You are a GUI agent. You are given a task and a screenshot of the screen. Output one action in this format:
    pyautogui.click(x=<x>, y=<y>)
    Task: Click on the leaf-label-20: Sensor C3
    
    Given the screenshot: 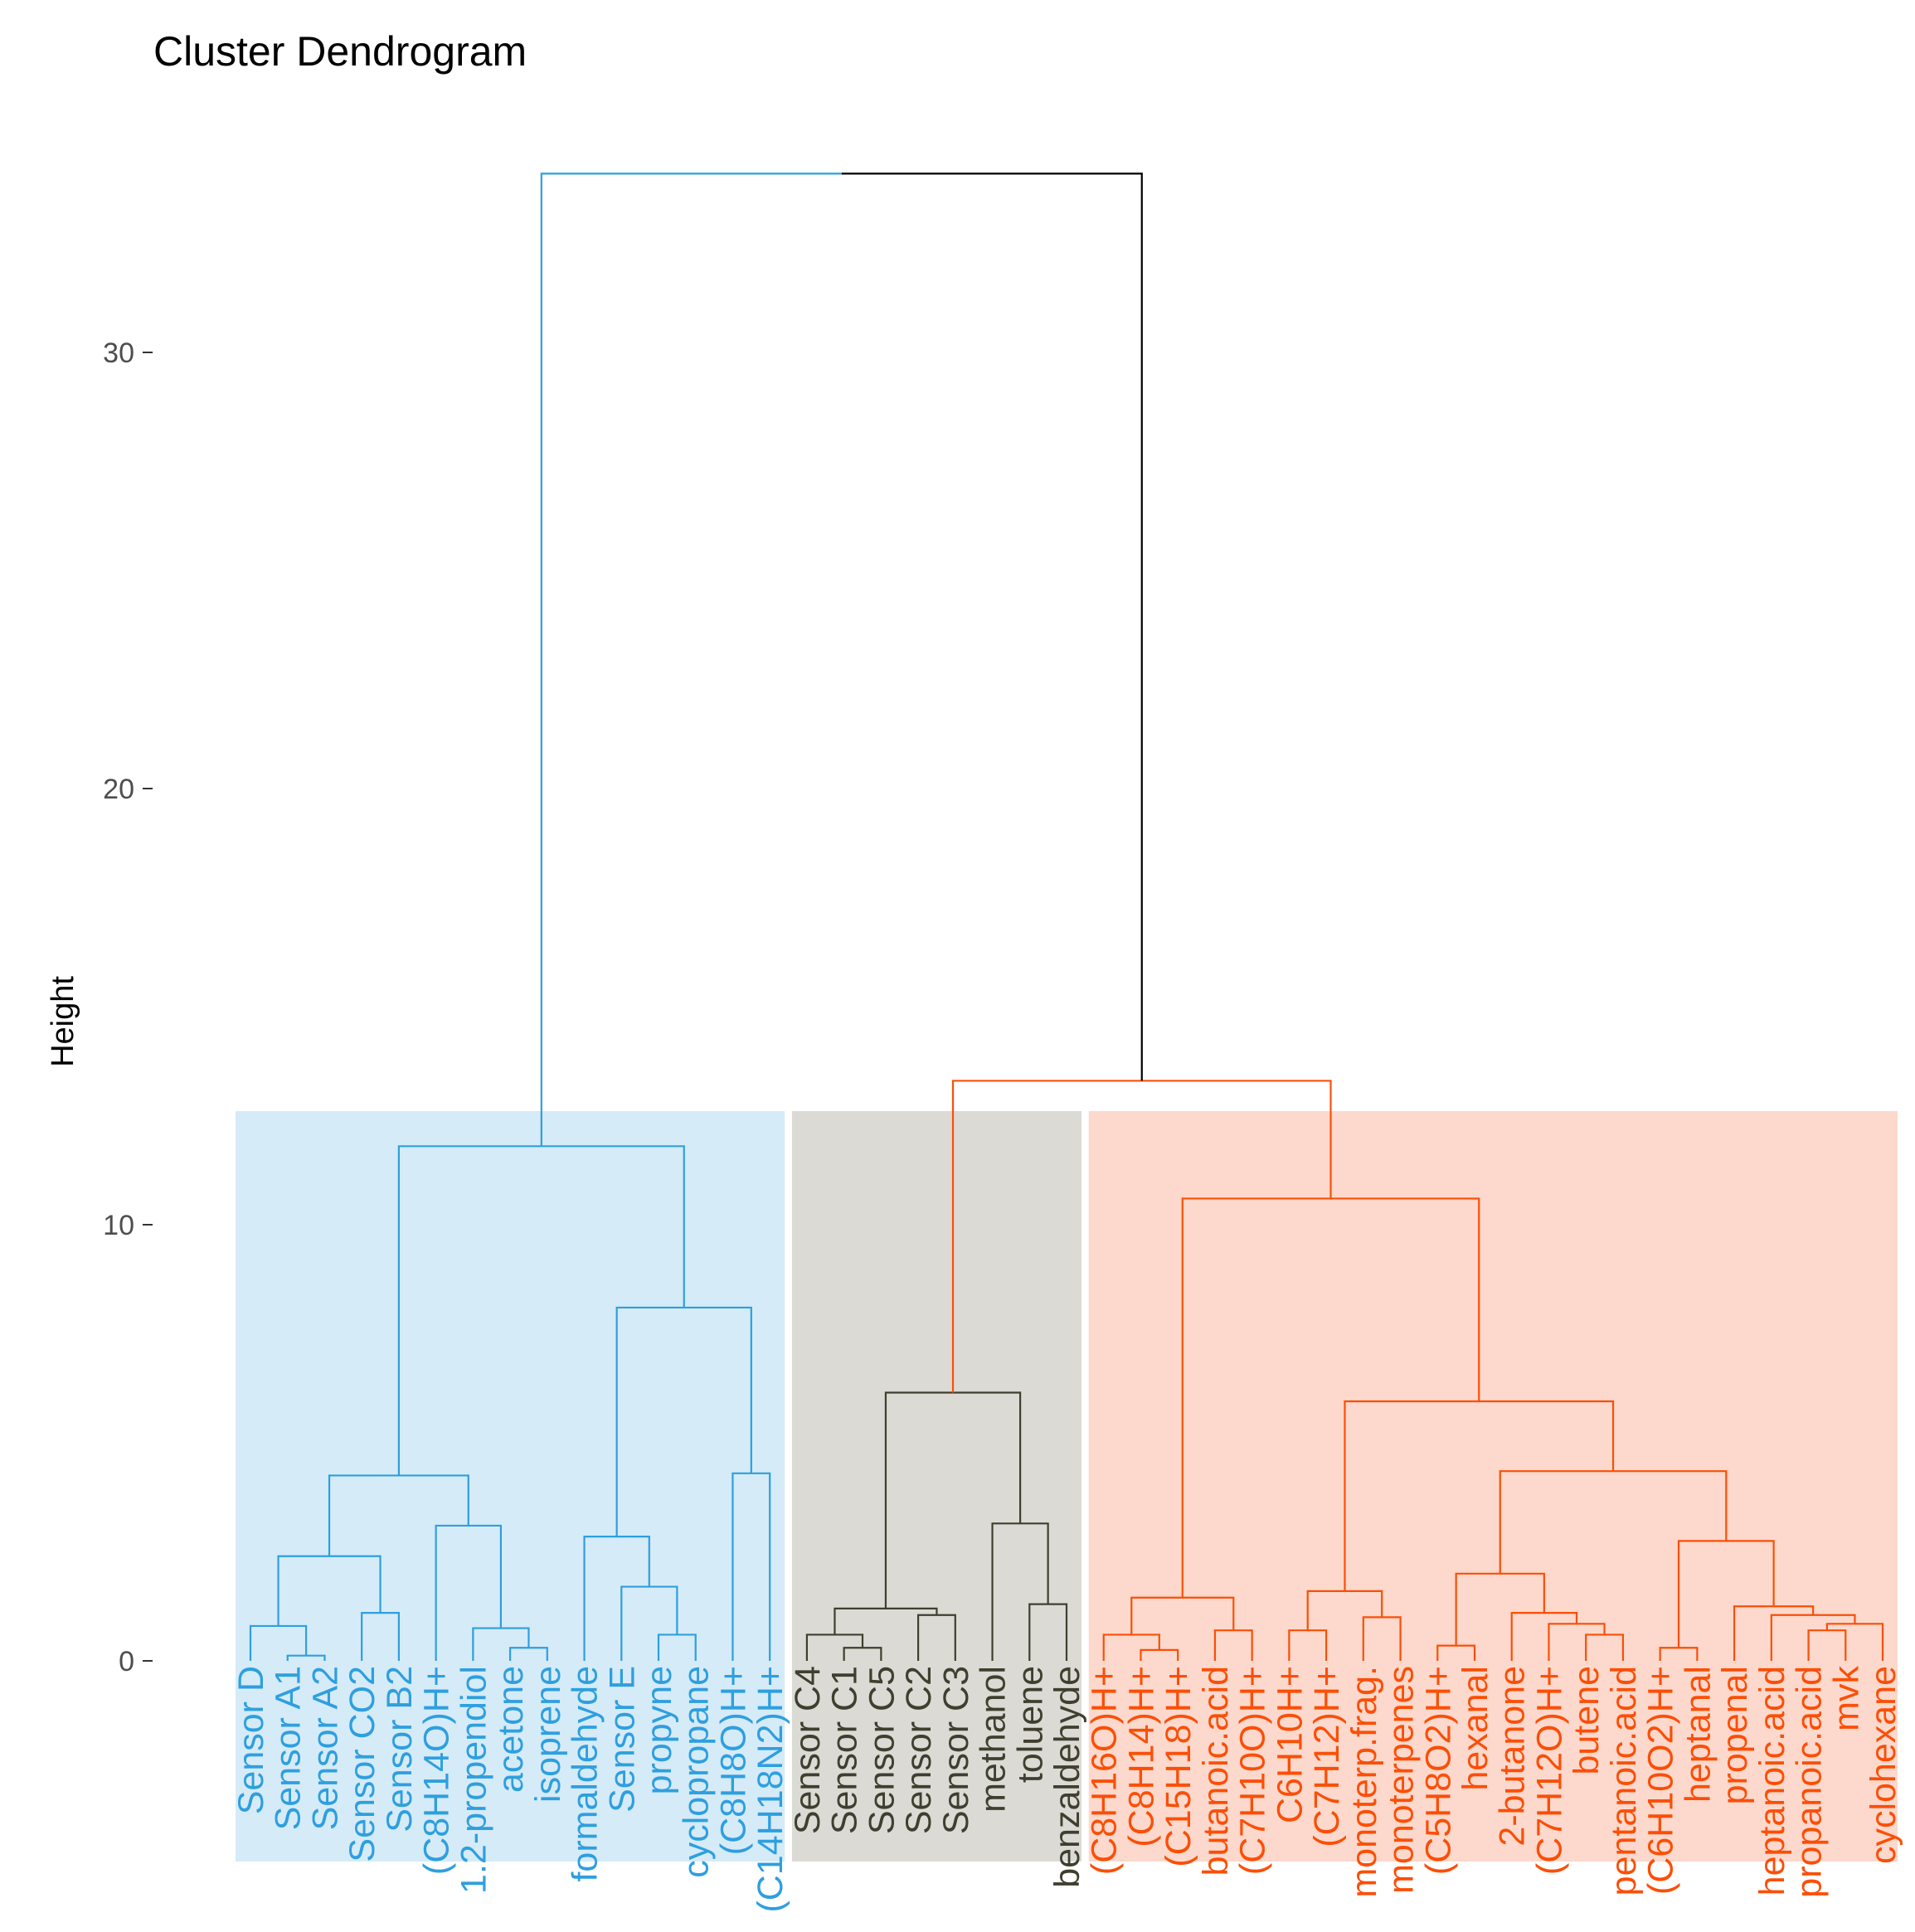 What is the action you would take?
    pyautogui.click(x=956, y=1750)
    